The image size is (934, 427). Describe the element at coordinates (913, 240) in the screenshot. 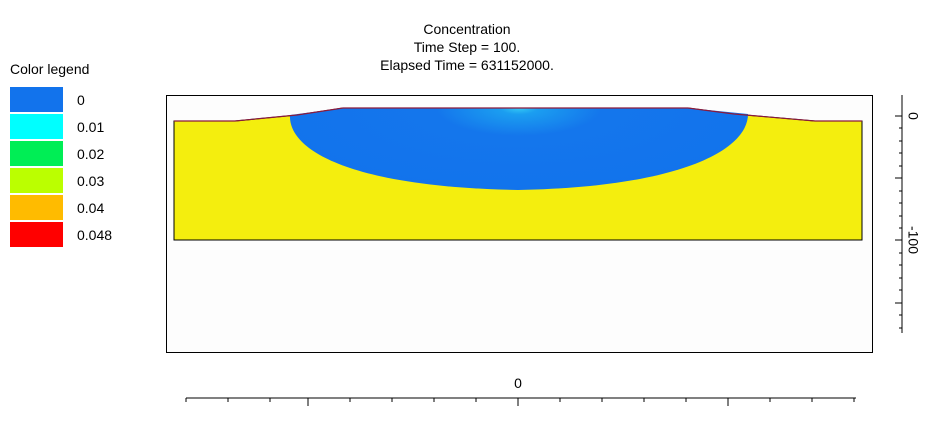

I see `y-tick-label-neg100: -100` at that location.